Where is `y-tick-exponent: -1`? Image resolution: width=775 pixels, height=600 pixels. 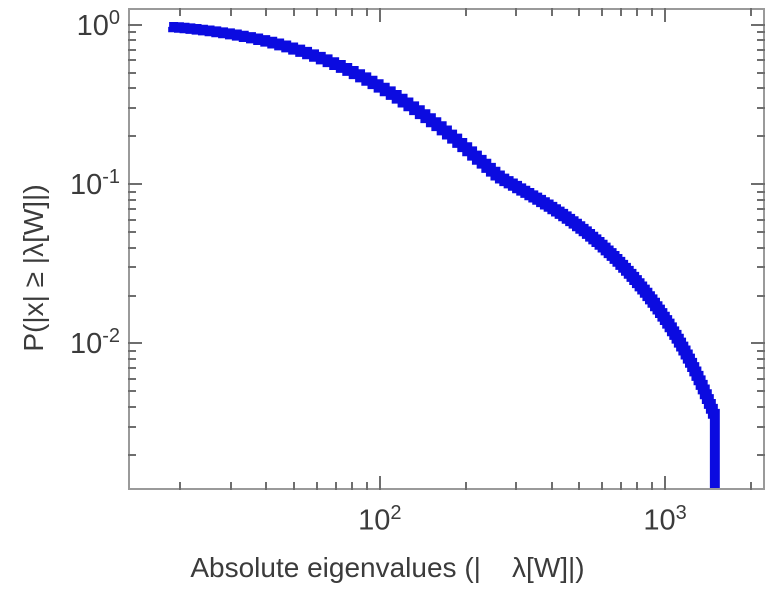
y-tick-exponent: -1 is located at coordinates (111, 177).